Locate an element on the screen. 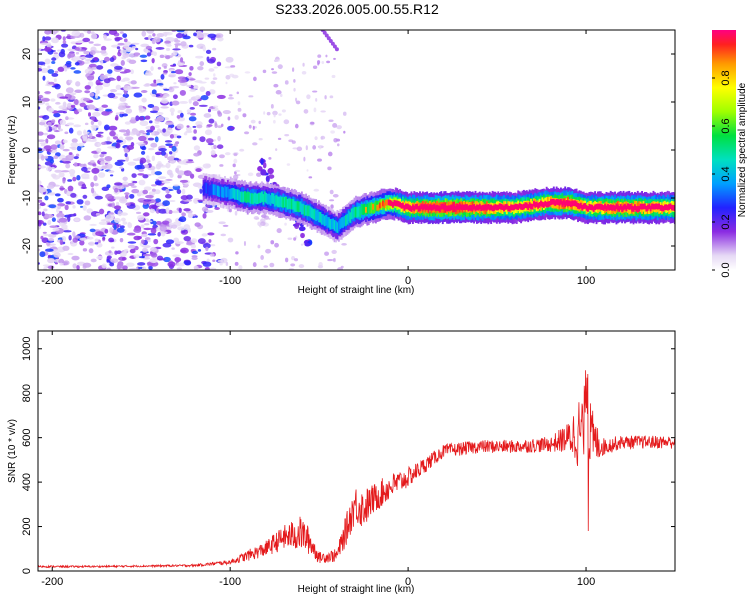 Image resolution: width=750 pixels, height=600 pixels. diagonal-branch-blob is located at coordinates (302, 235).